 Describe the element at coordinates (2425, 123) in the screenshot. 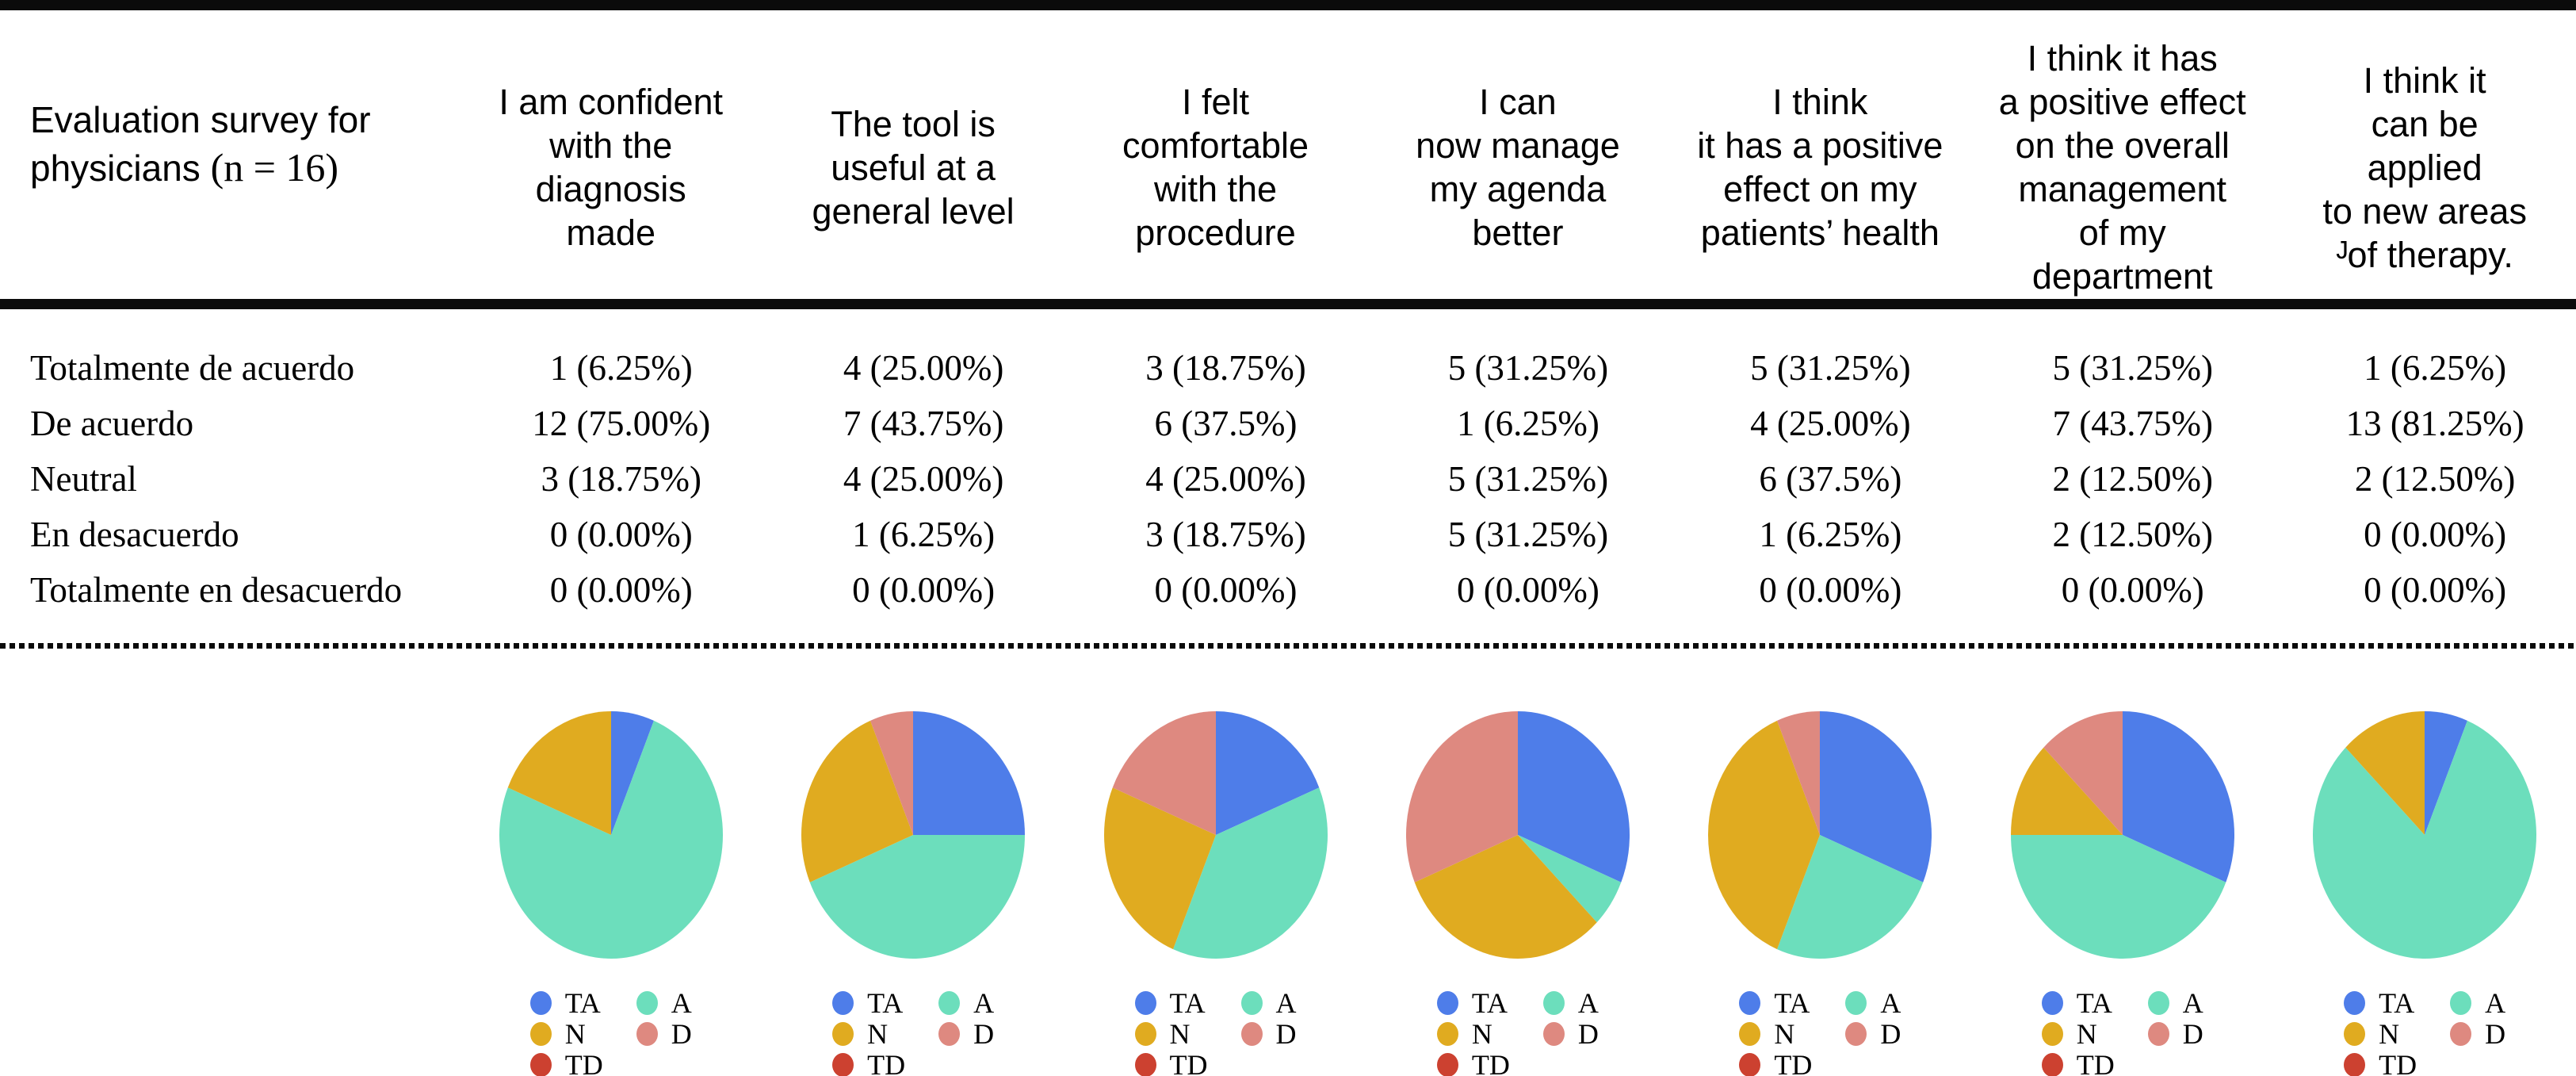

I see `column-header-line: can be` at that location.